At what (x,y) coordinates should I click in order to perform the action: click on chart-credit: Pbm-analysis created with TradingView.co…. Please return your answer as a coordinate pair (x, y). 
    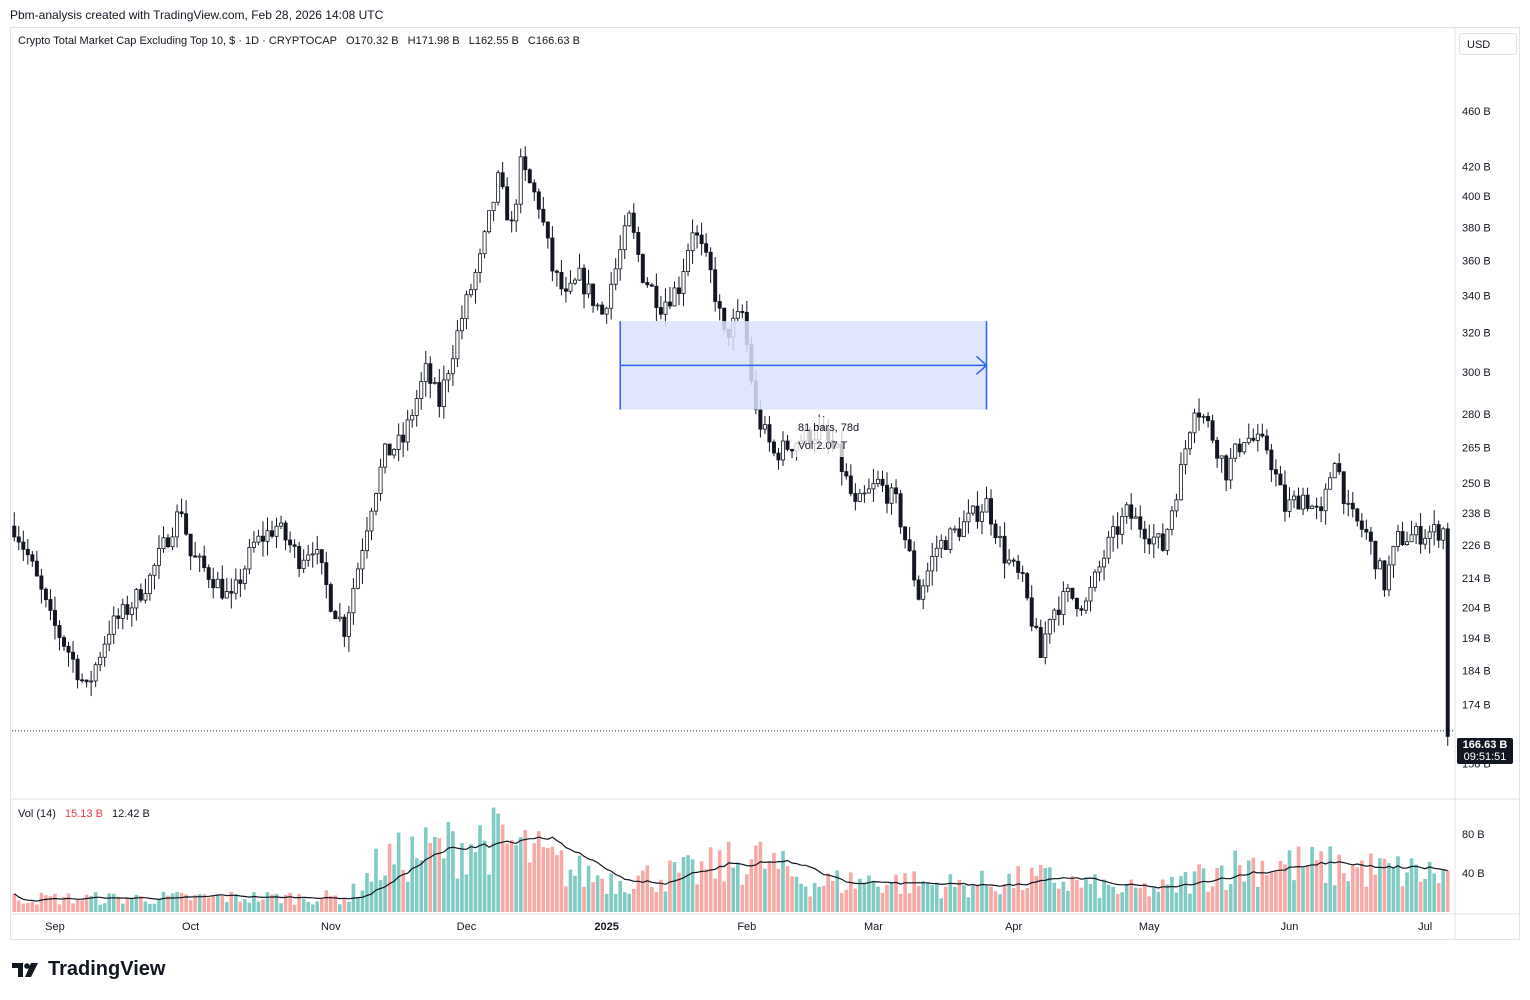
    Looking at the image, I should click on (197, 15).